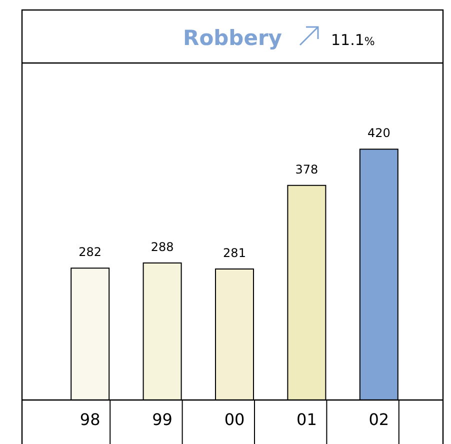 The width and height of the screenshot is (451, 444). What do you see at coordinates (232, 38) in the screenshot?
I see `chart-title: Robbery` at bounding box center [232, 38].